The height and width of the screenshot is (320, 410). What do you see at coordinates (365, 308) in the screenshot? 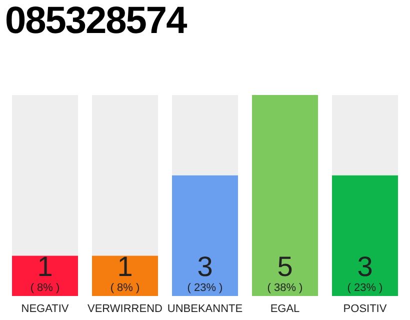
I see `x-tick-label: POSITIV` at bounding box center [365, 308].